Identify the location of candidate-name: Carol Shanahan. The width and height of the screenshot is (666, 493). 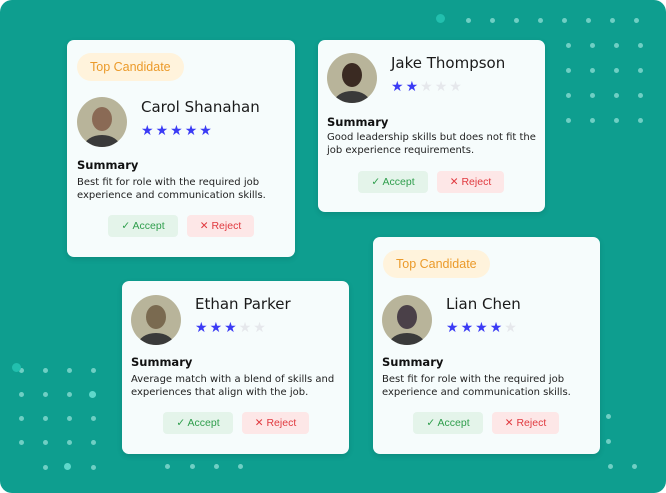
(200, 107).